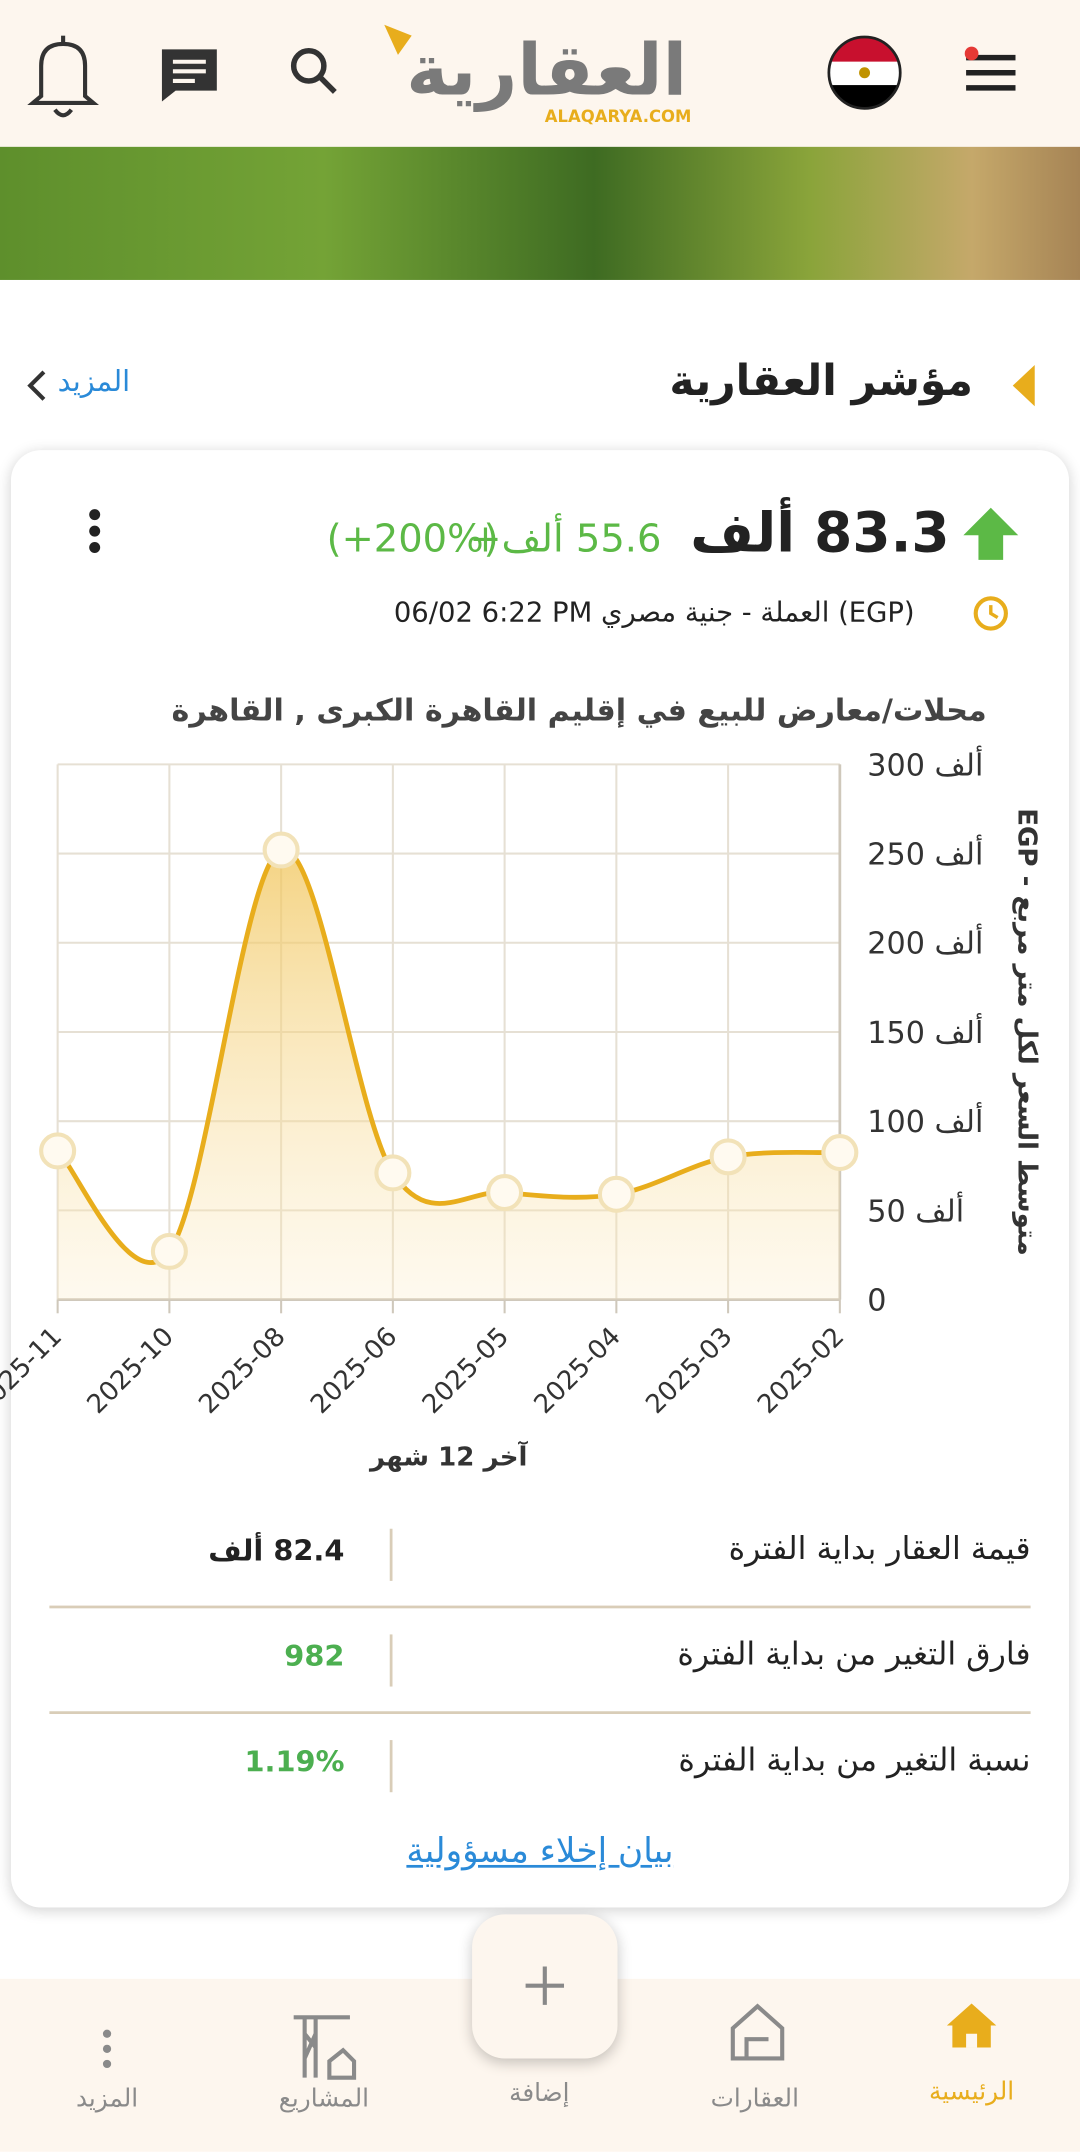  I want to click on disclaimer-link: بيان إخلاء مسؤولية, so click(540, 1850).